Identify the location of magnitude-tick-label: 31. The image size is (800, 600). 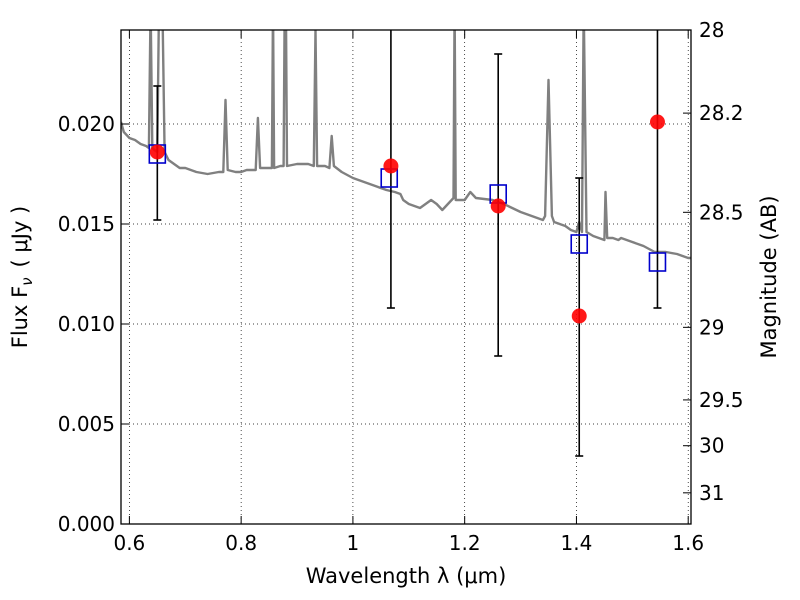
(711, 493).